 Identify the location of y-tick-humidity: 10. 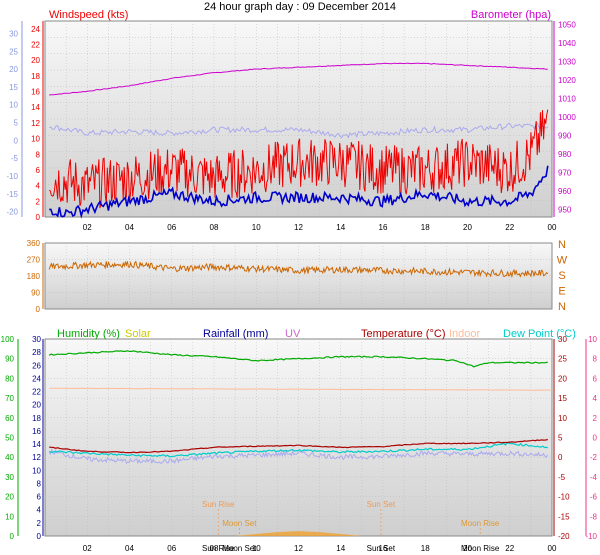
(9, 516).